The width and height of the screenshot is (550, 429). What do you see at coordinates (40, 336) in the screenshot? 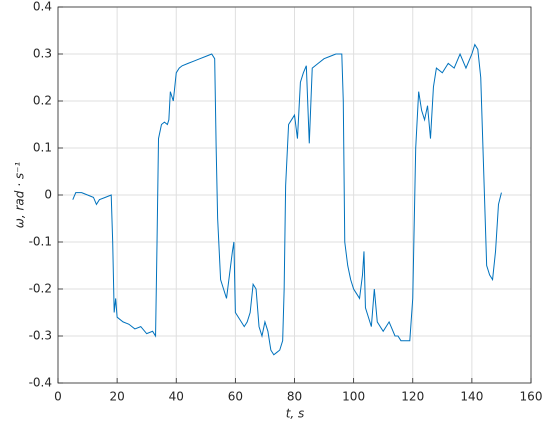
I see `y-tick-label: -0.3` at bounding box center [40, 336].